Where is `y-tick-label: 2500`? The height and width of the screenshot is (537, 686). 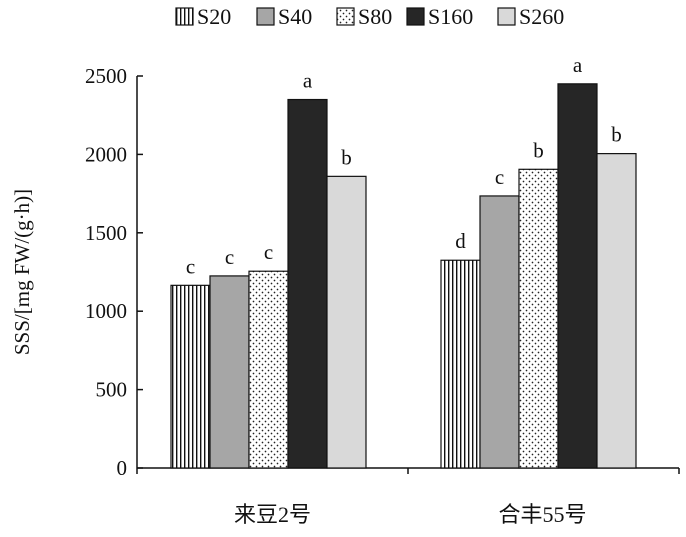
y-tick-label: 2500 is located at coordinates (106, 76).